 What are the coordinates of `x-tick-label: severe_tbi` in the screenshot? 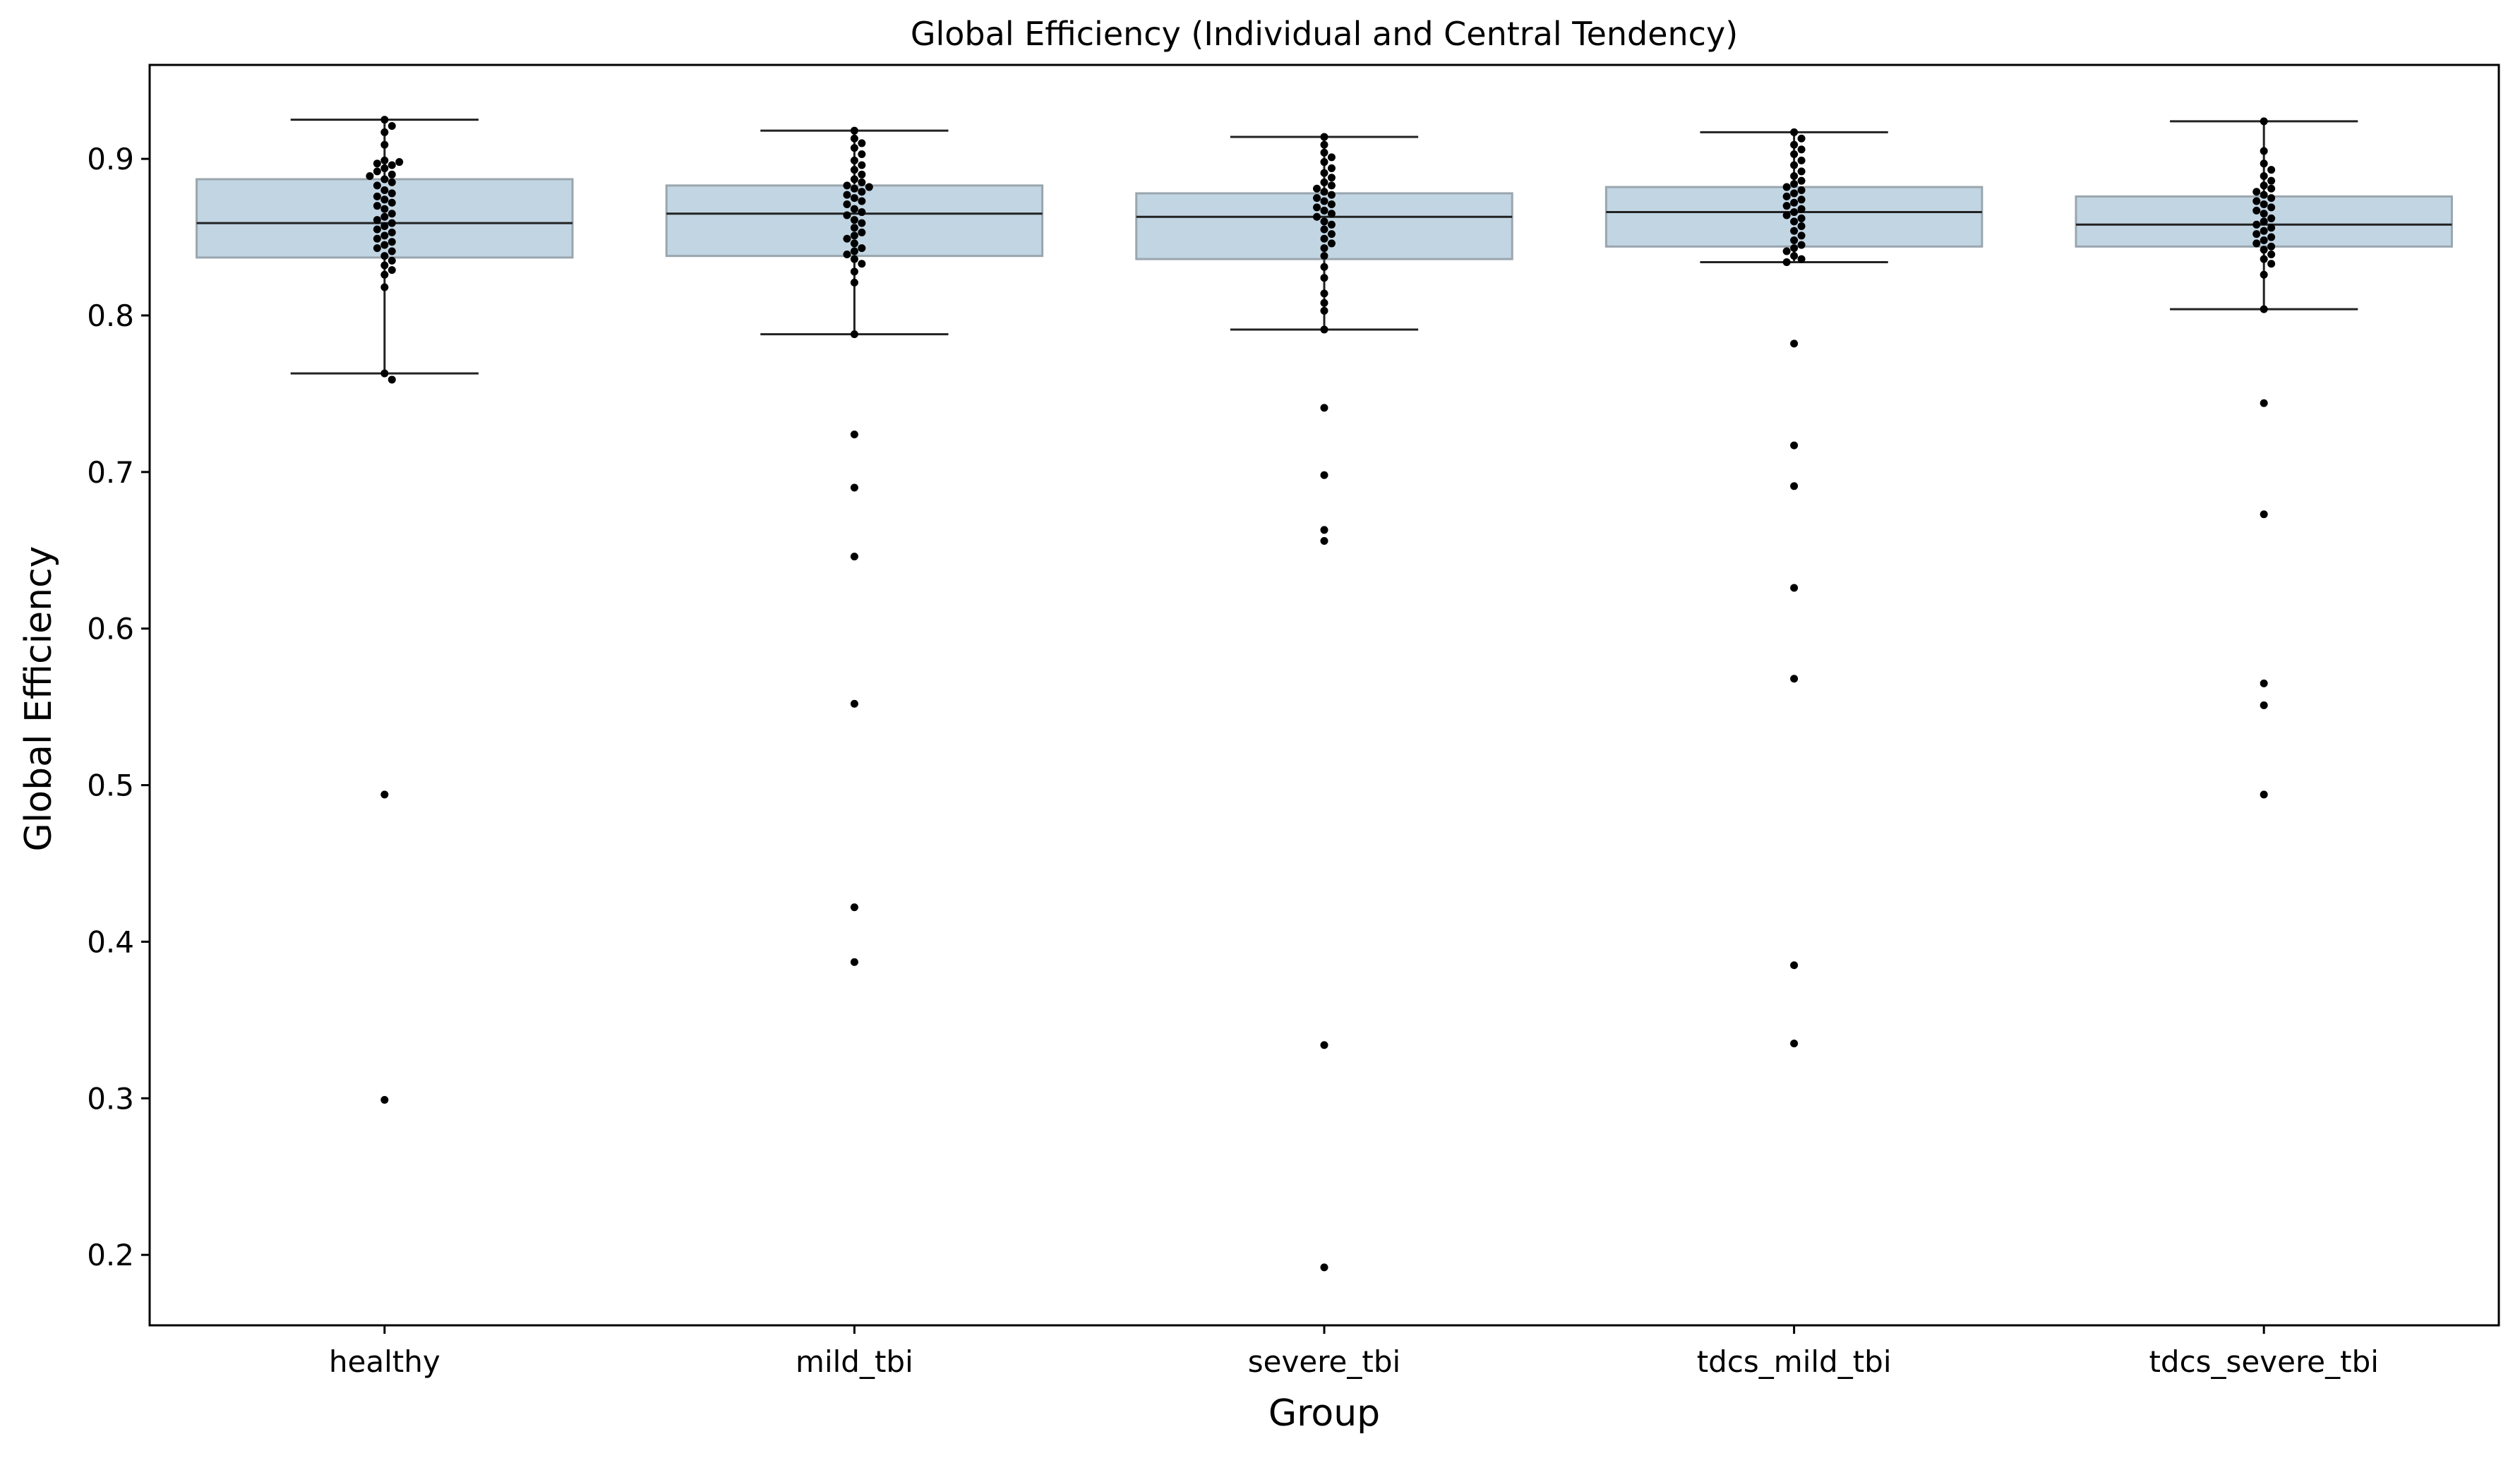 It's located at (1324, 1361).